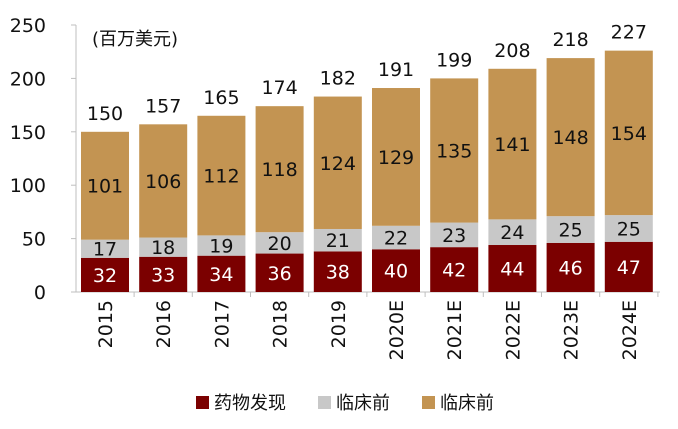 The image size is (678, 429). I want to click on y-tick-label: 100, so click(28, 186).